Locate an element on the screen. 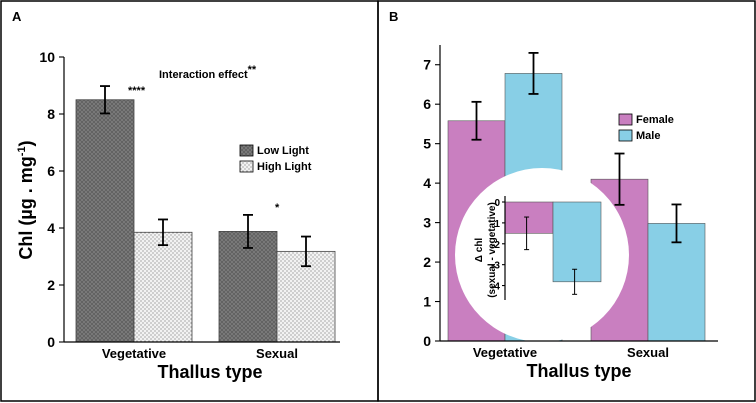 The width and height of the screenshot is (756, 403). panel-a-category-vegetative: Vegetative is located at coordinates (134, 353).